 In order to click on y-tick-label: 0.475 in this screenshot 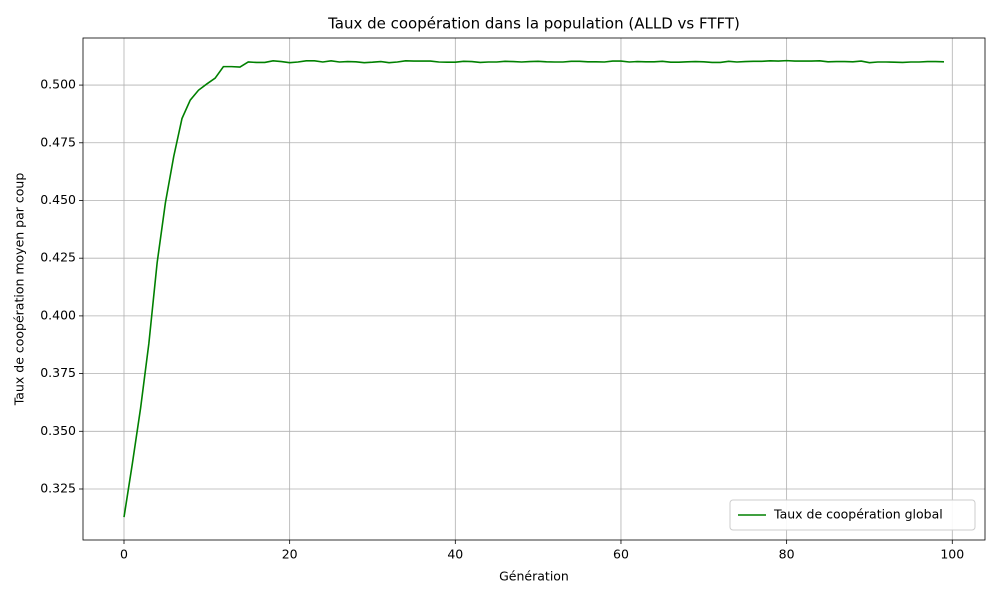, I will do `click(58, 141)`.